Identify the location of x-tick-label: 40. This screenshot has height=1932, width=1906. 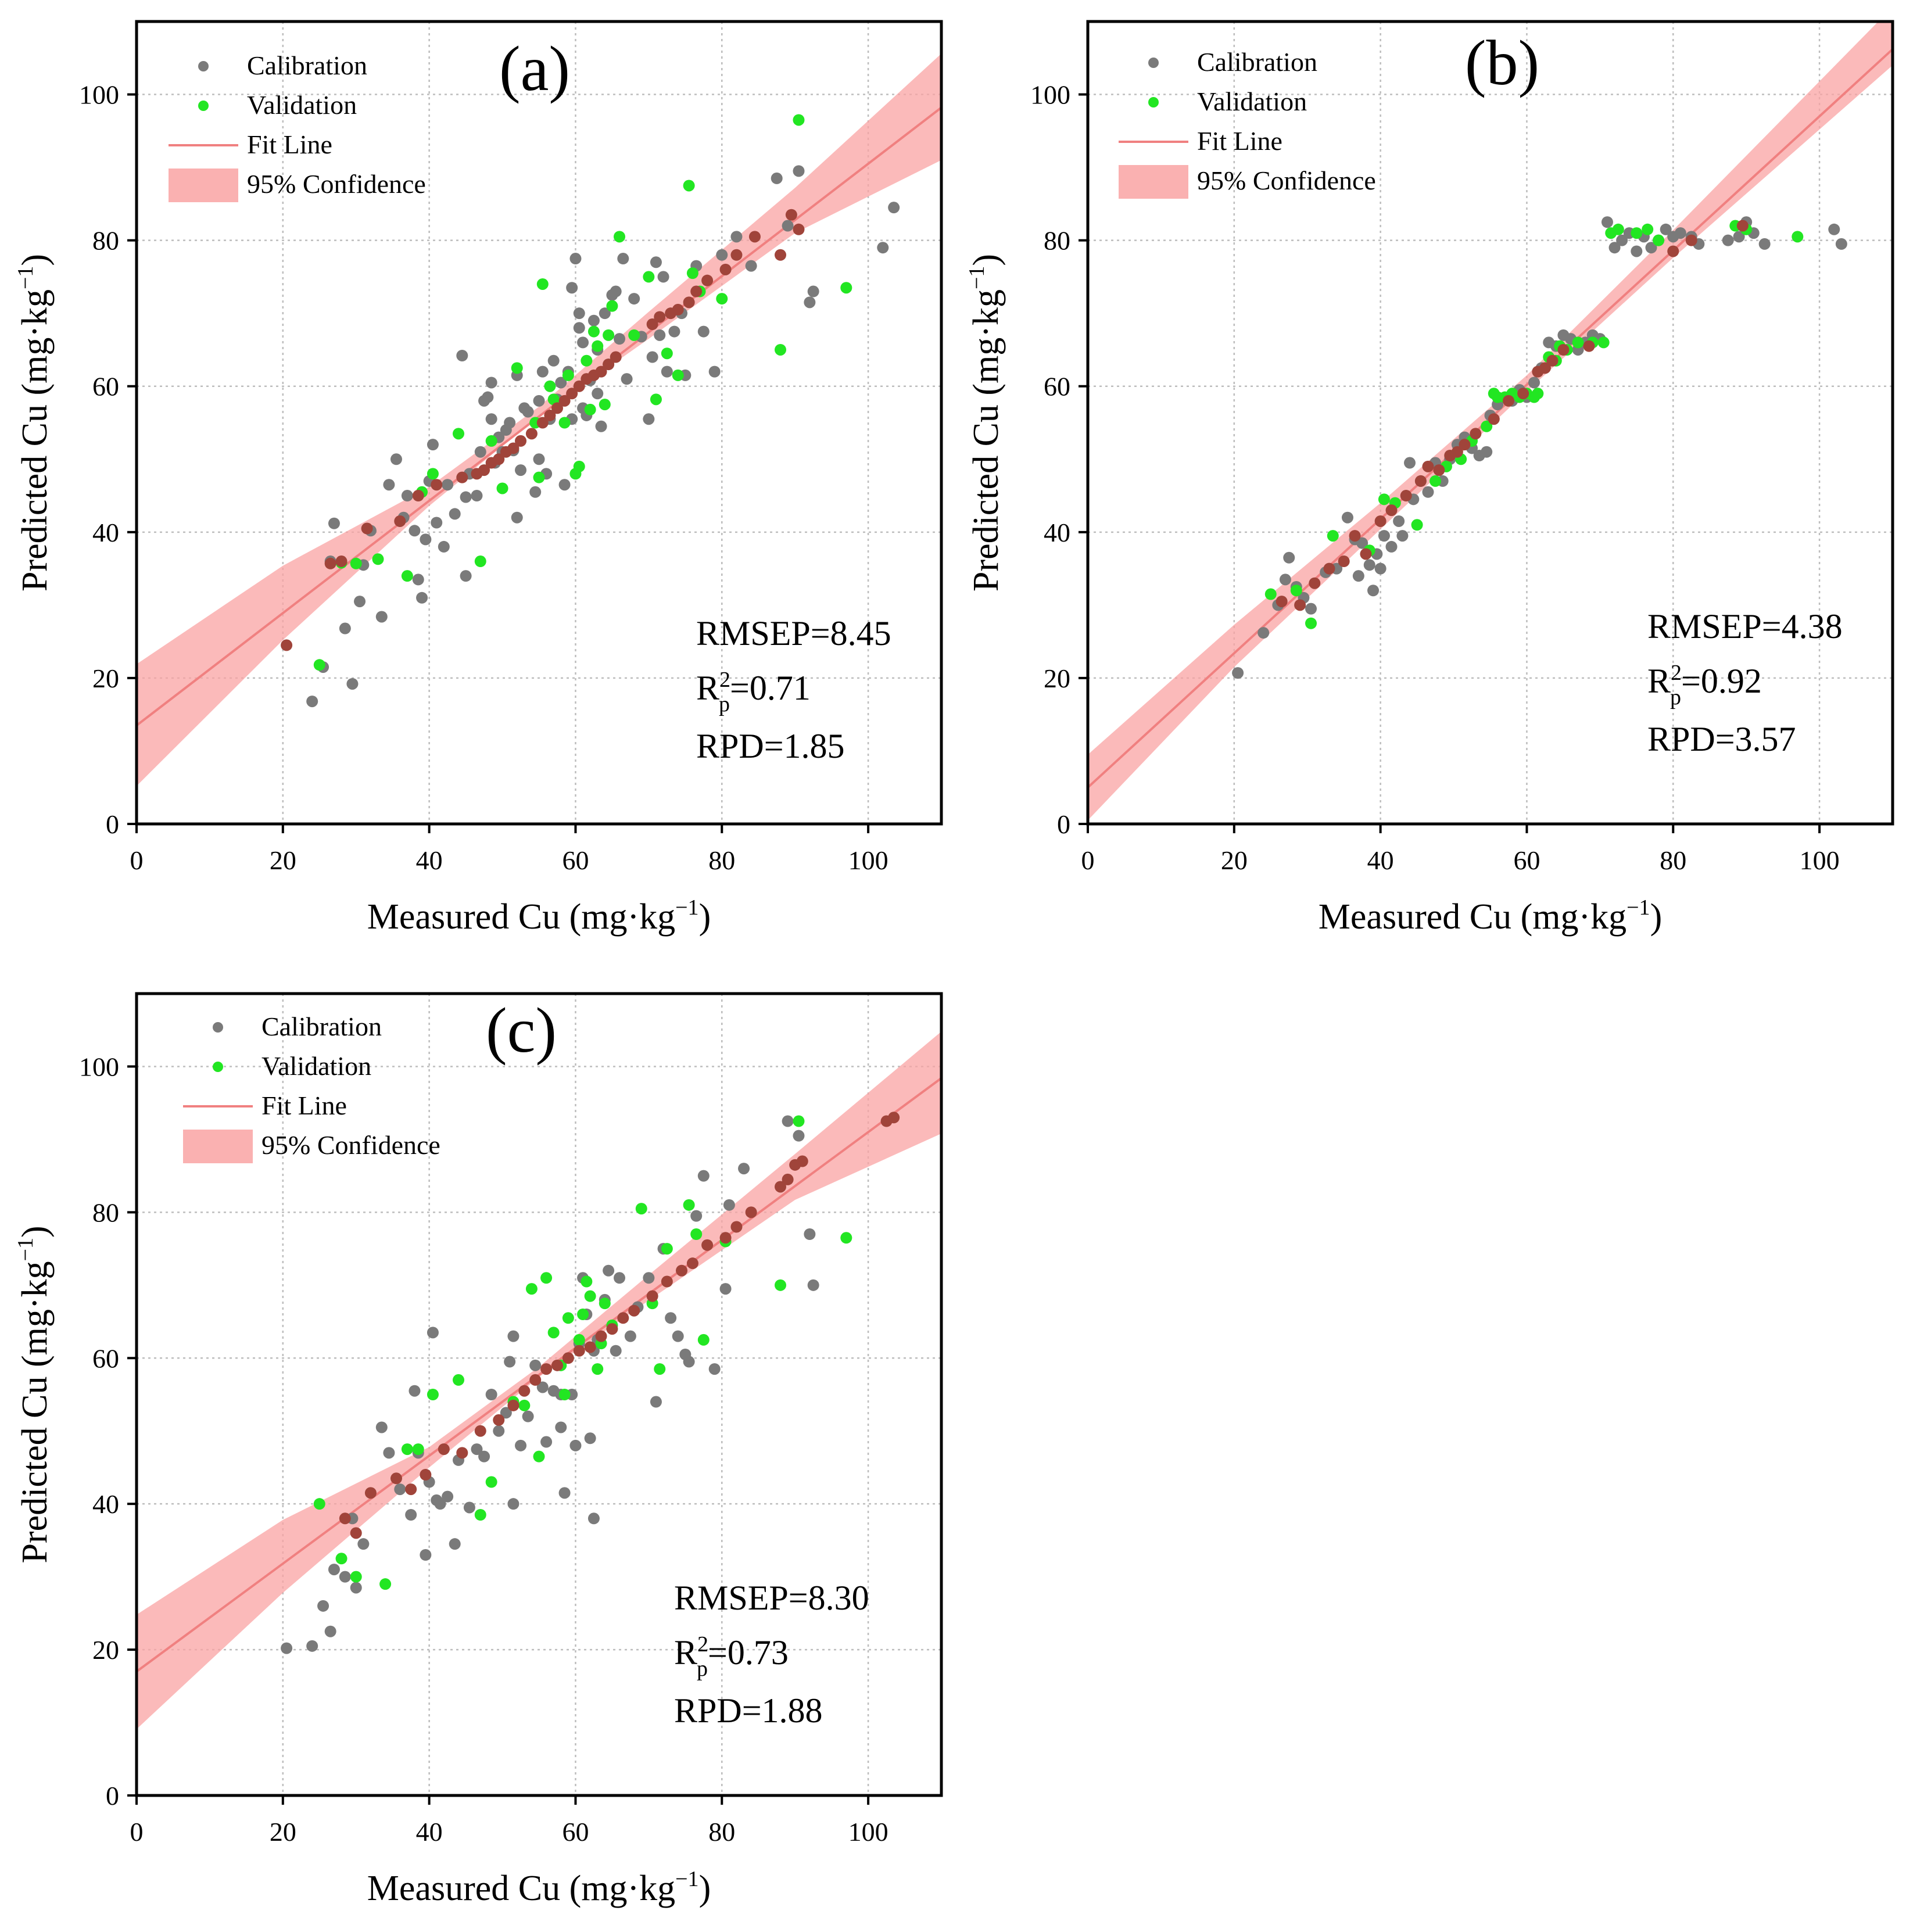
(429, 1832).